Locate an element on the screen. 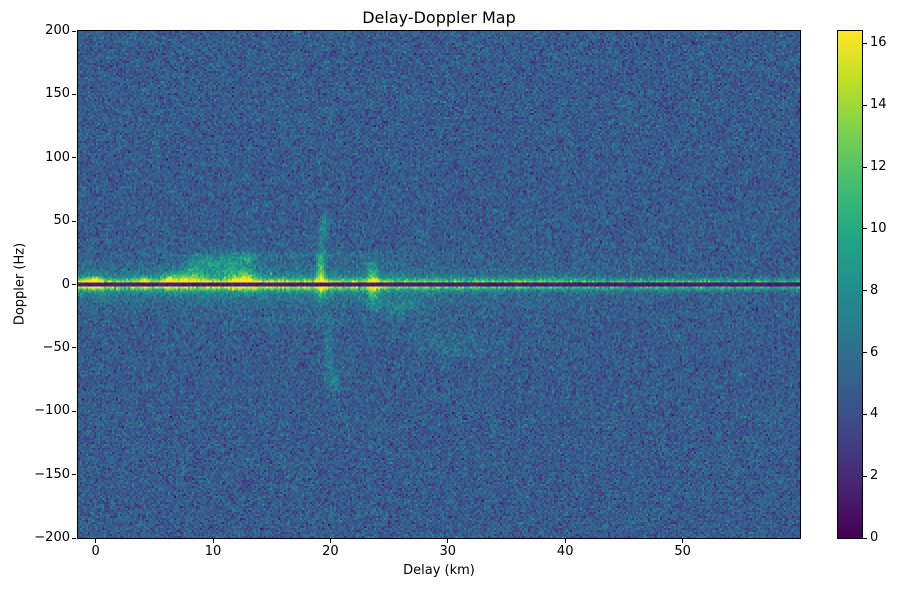 The height and width of the screenshot is (590, 907). y-tick-label: 50 is located at coordinates (61, 221).